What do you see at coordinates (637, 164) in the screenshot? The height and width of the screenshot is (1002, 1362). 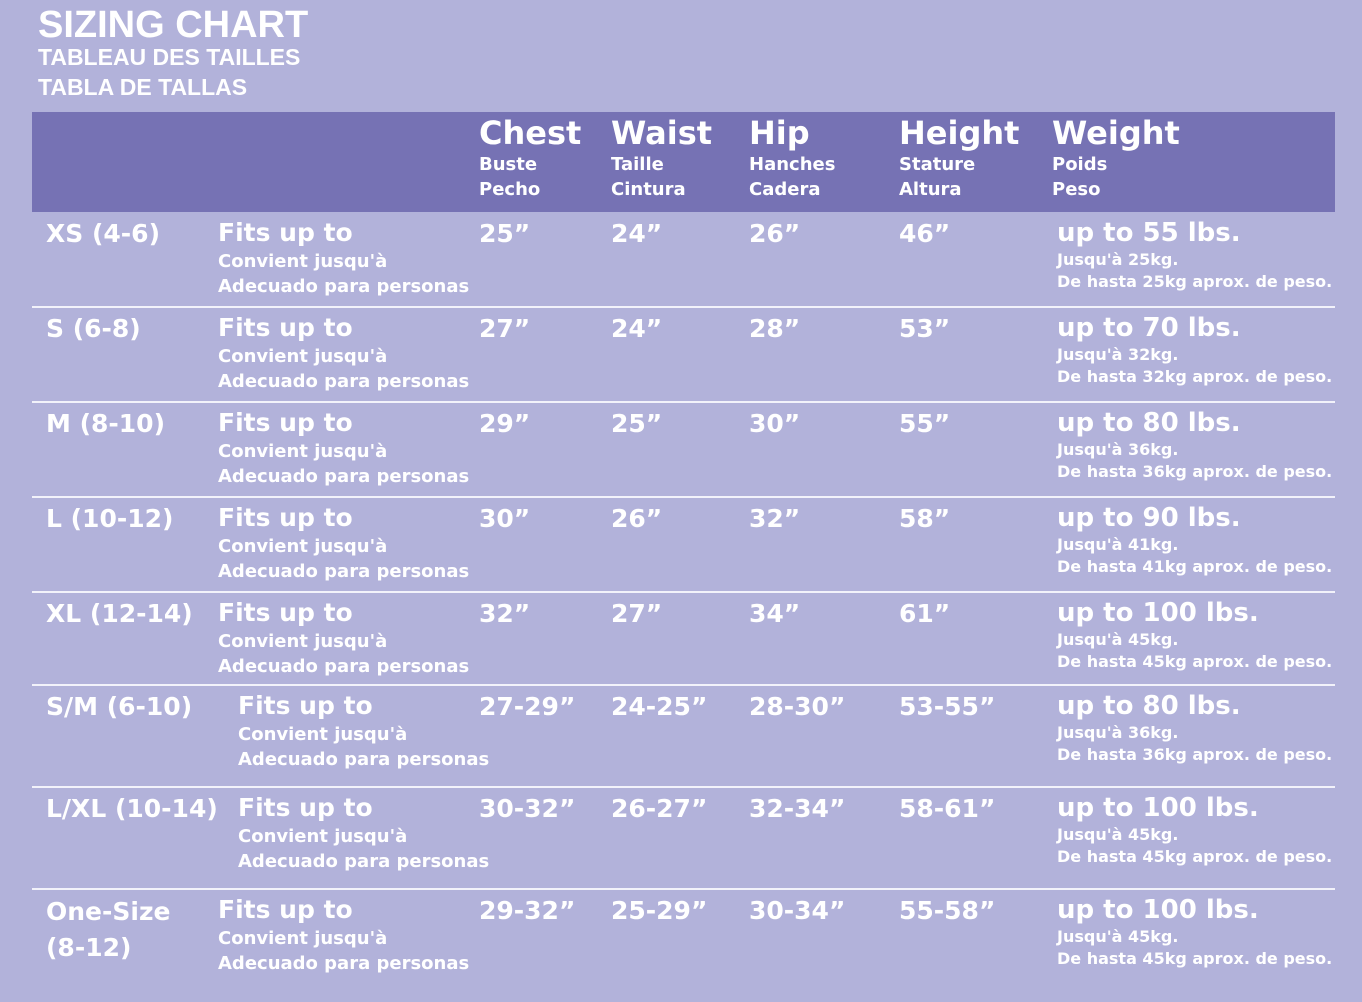 I see `column-header-fr: Taille` at bounding box center [637, 164].